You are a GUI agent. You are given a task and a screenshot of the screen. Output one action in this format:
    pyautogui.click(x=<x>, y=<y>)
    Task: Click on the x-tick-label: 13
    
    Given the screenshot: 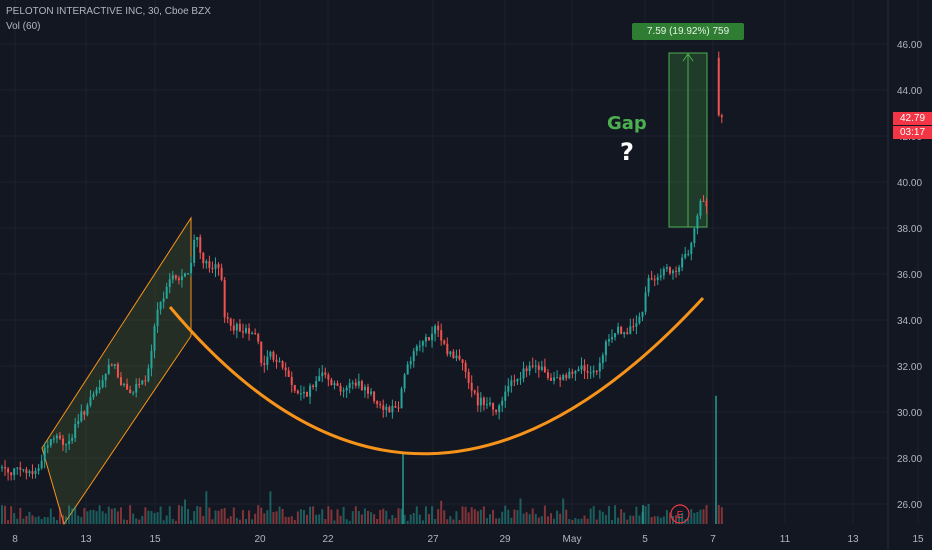 What is the action you would take?
    pyautogui.click(x=853, y=539)
    